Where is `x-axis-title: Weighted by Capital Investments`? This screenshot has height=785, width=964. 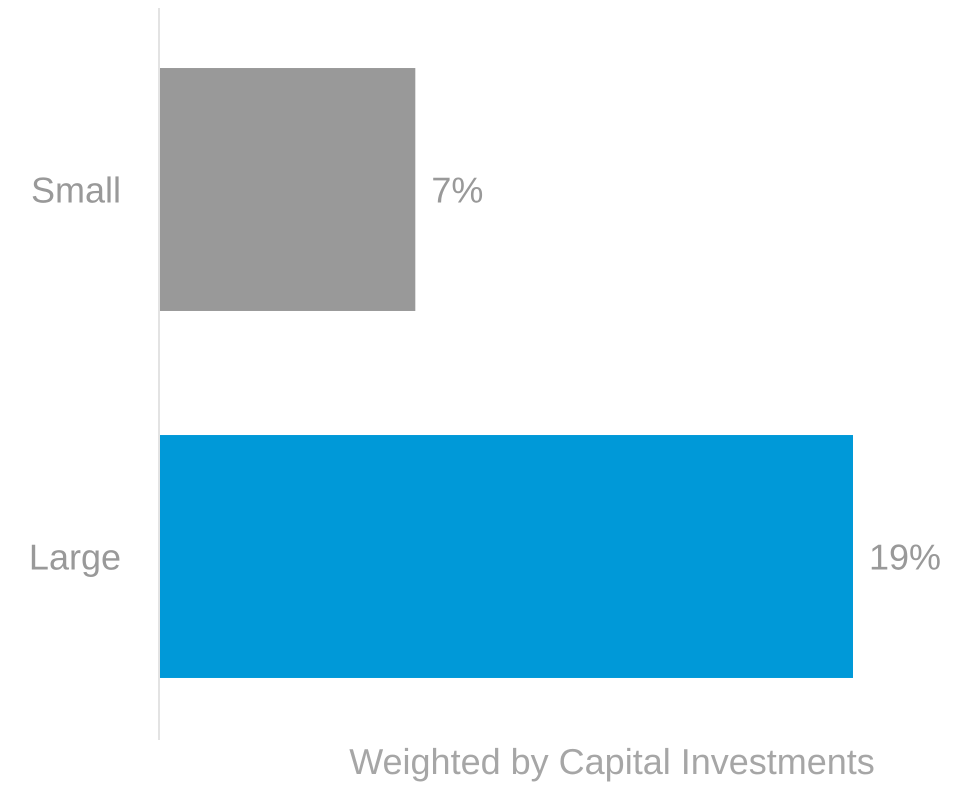
x-axis-title: Weighted by Capital Investments is located at coordinates (612, 761).